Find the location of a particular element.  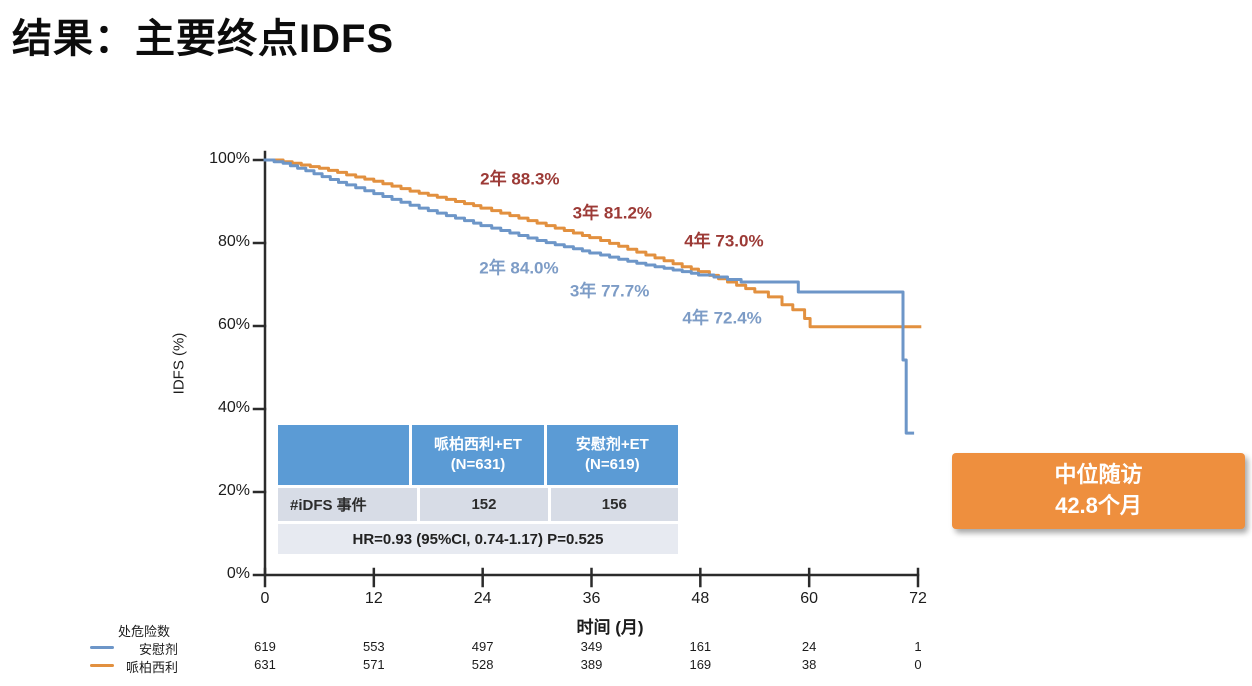

median-followup-callout: 中位随访 42.8个月 is located at coordinates (1098, 491).